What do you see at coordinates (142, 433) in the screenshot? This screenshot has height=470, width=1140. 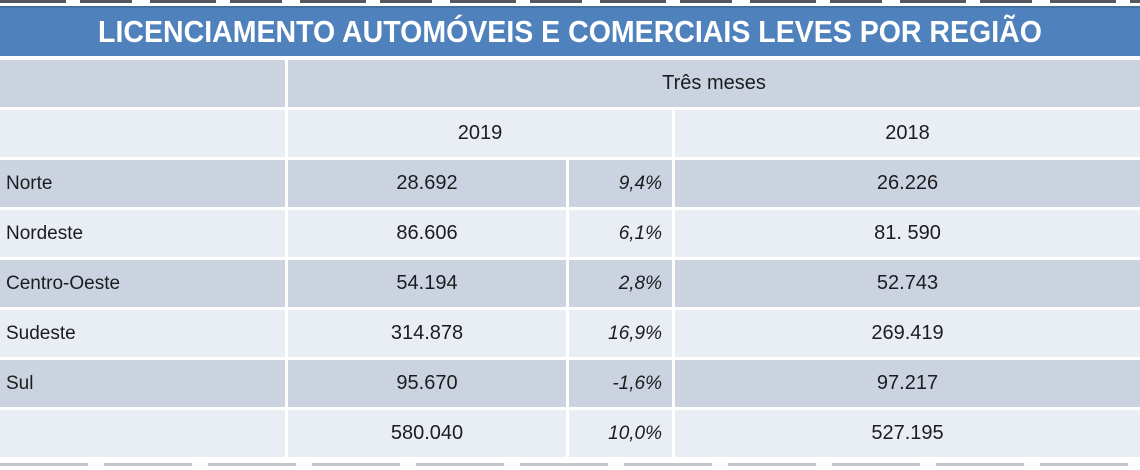 I see `total-row-blank-cell` at bounding box center [142, 433].